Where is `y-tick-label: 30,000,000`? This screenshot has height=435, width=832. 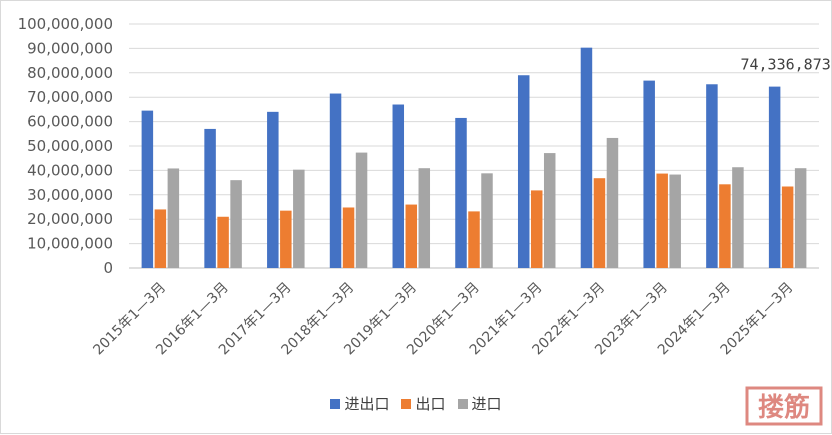
y-tick-label: 30,000,000 is located at coordinates (70, 195).